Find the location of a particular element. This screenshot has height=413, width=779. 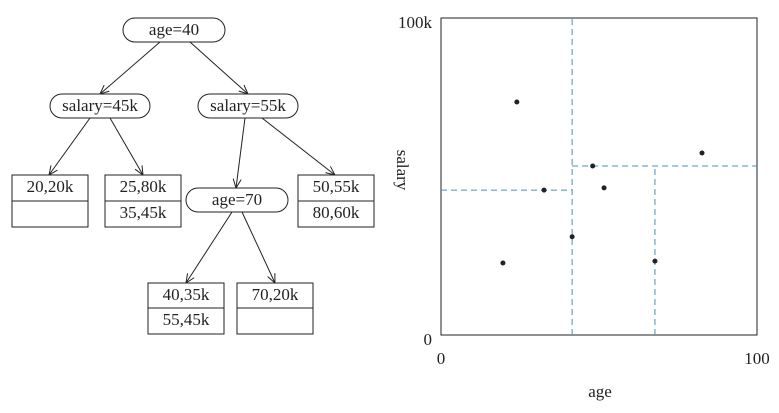

y-tick-label: 0 is located at coordinates (428, 339).